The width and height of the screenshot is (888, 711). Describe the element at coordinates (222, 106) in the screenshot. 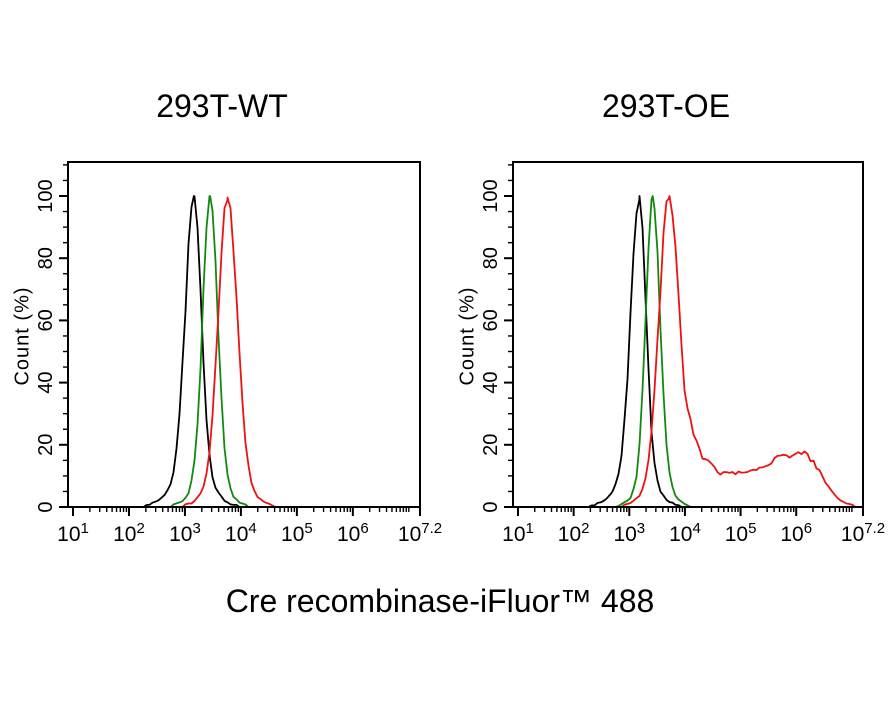

I see `left-panel-title: 293T-WT` at that location.